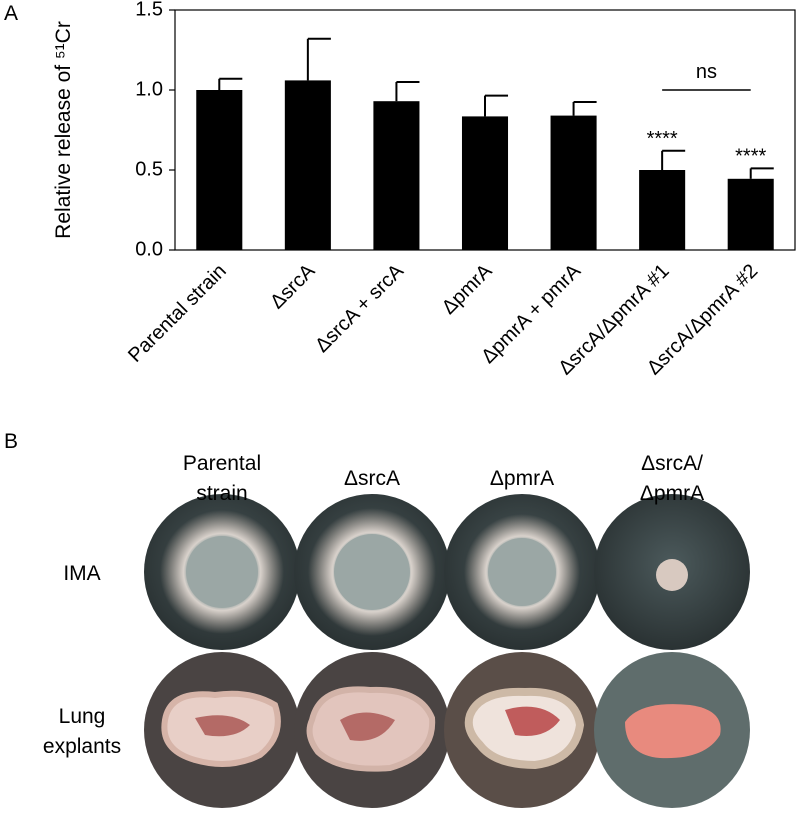  What do you see at coordinates (82, 716) in the screenshot?
I see `row-label: Lung` at bounding box center [82, 716].